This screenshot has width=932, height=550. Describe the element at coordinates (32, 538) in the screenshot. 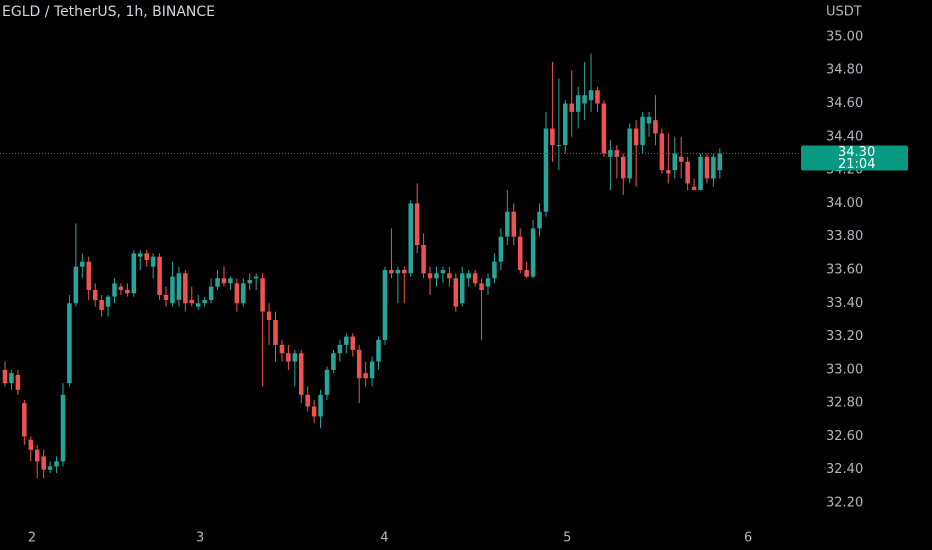

I see `x-tick-label: 2` at that location.